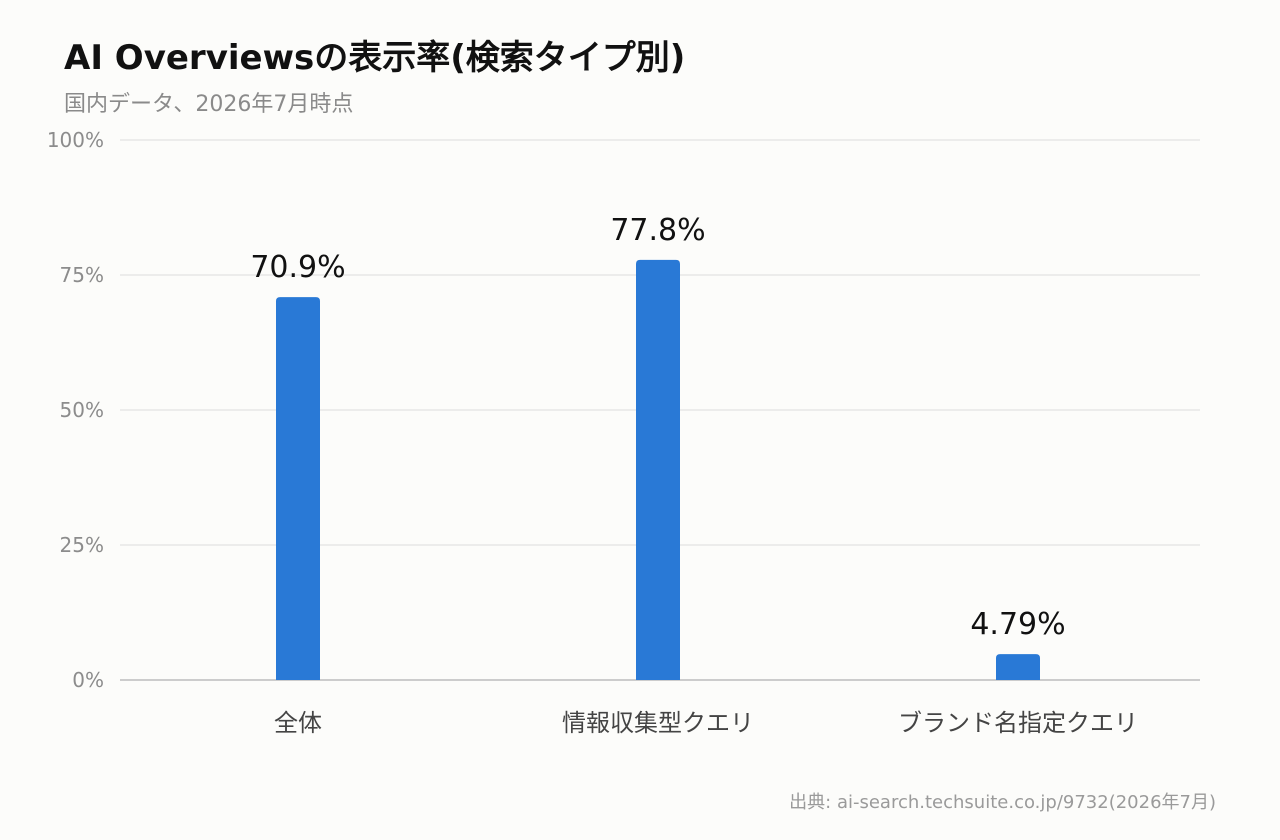 Image resolution: width=1280 pixels, height=840 pixels. I want to click on x-category-label: ブランド名指定クエリ, so click(1018, 723).